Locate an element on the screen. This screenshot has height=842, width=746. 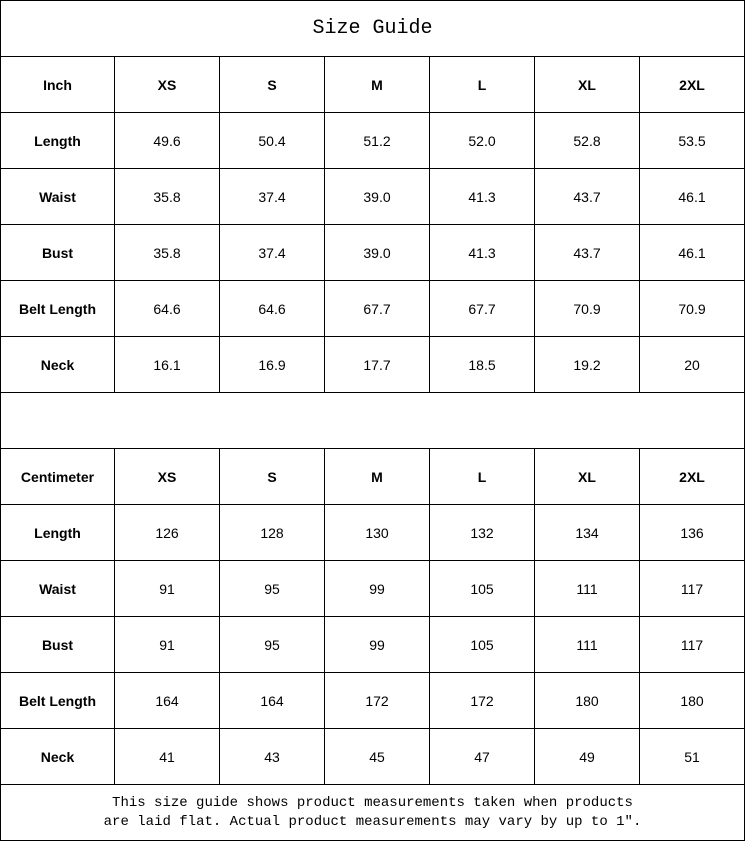
page-title: Size Guide is located at coordinates (372, 28).